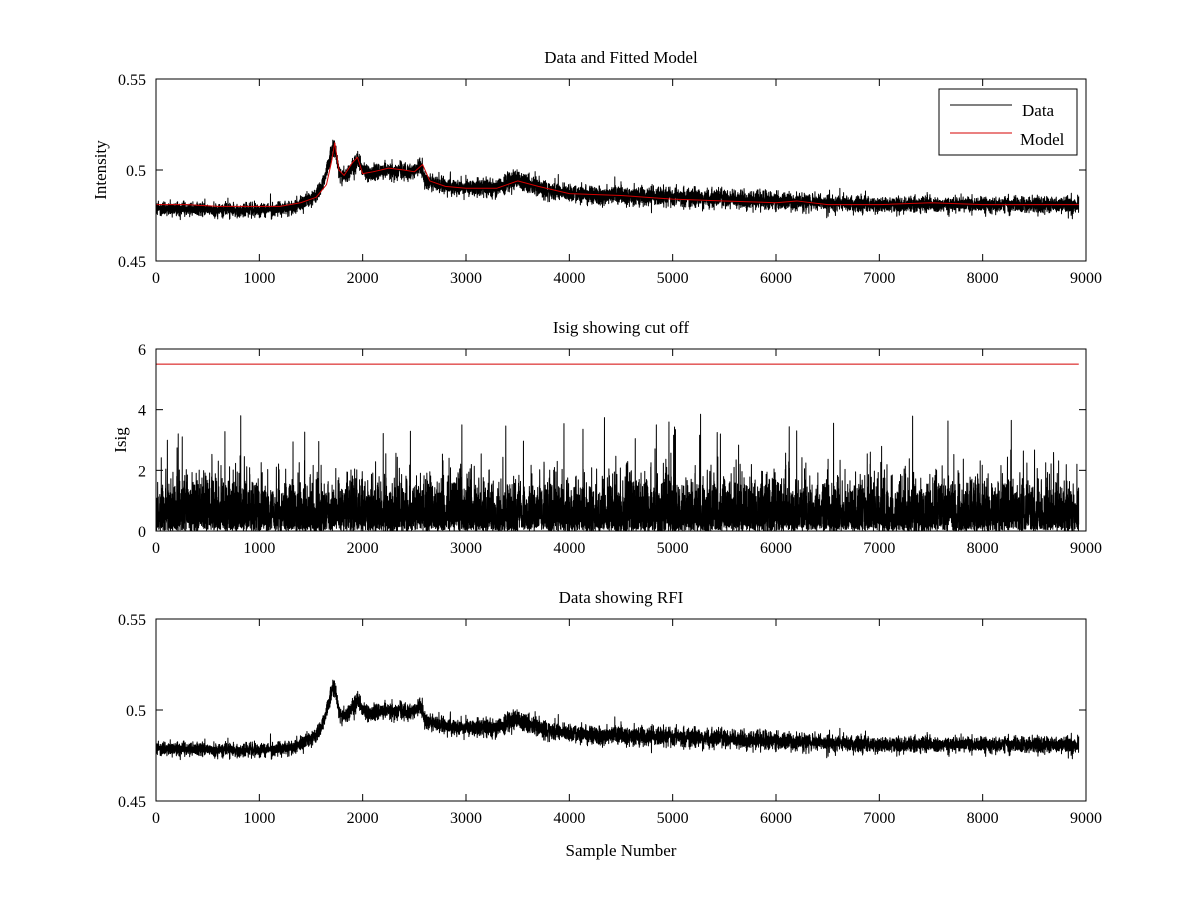  I want to click on subplot-2-ylabel: Isig, so click(120, 440).